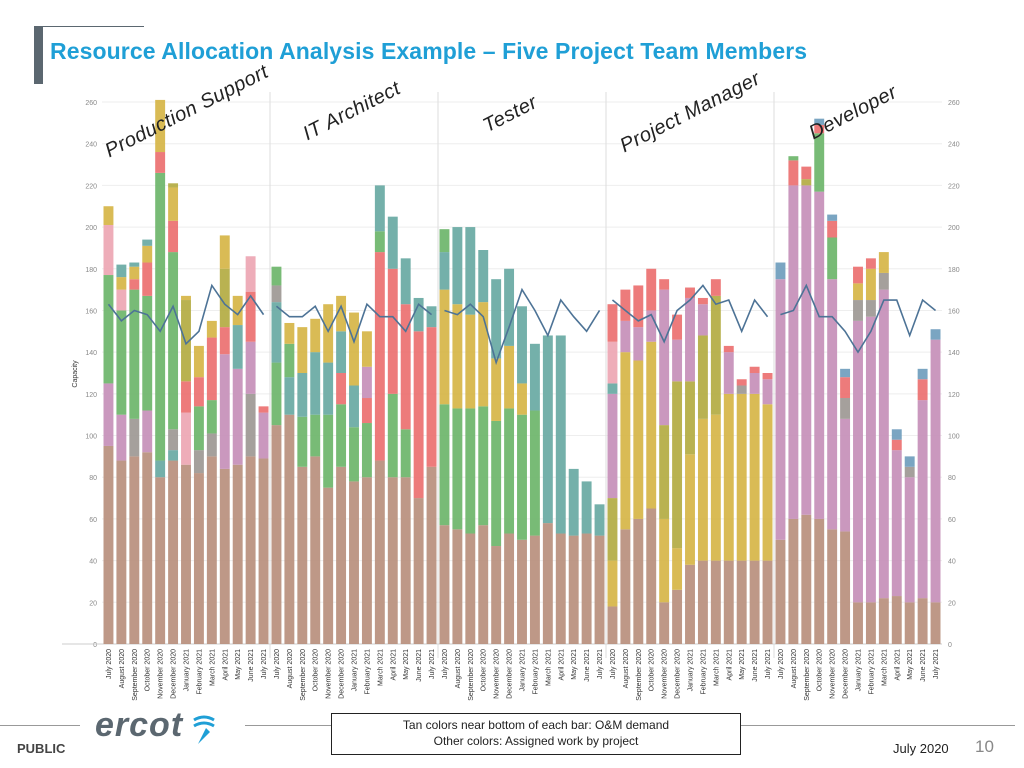 Image resolution: width=1024 pixels, height=768 pixels. Describe the element at coordinates (91, 395) in the screenshot. I see `y-tick-label-left: 120` at that location.